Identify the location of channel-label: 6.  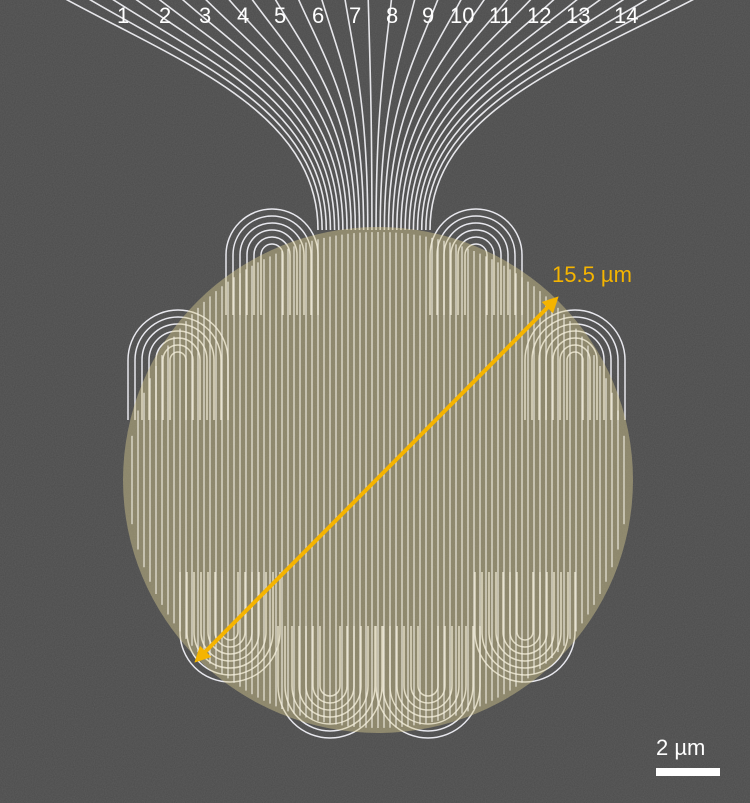
(318, 15).